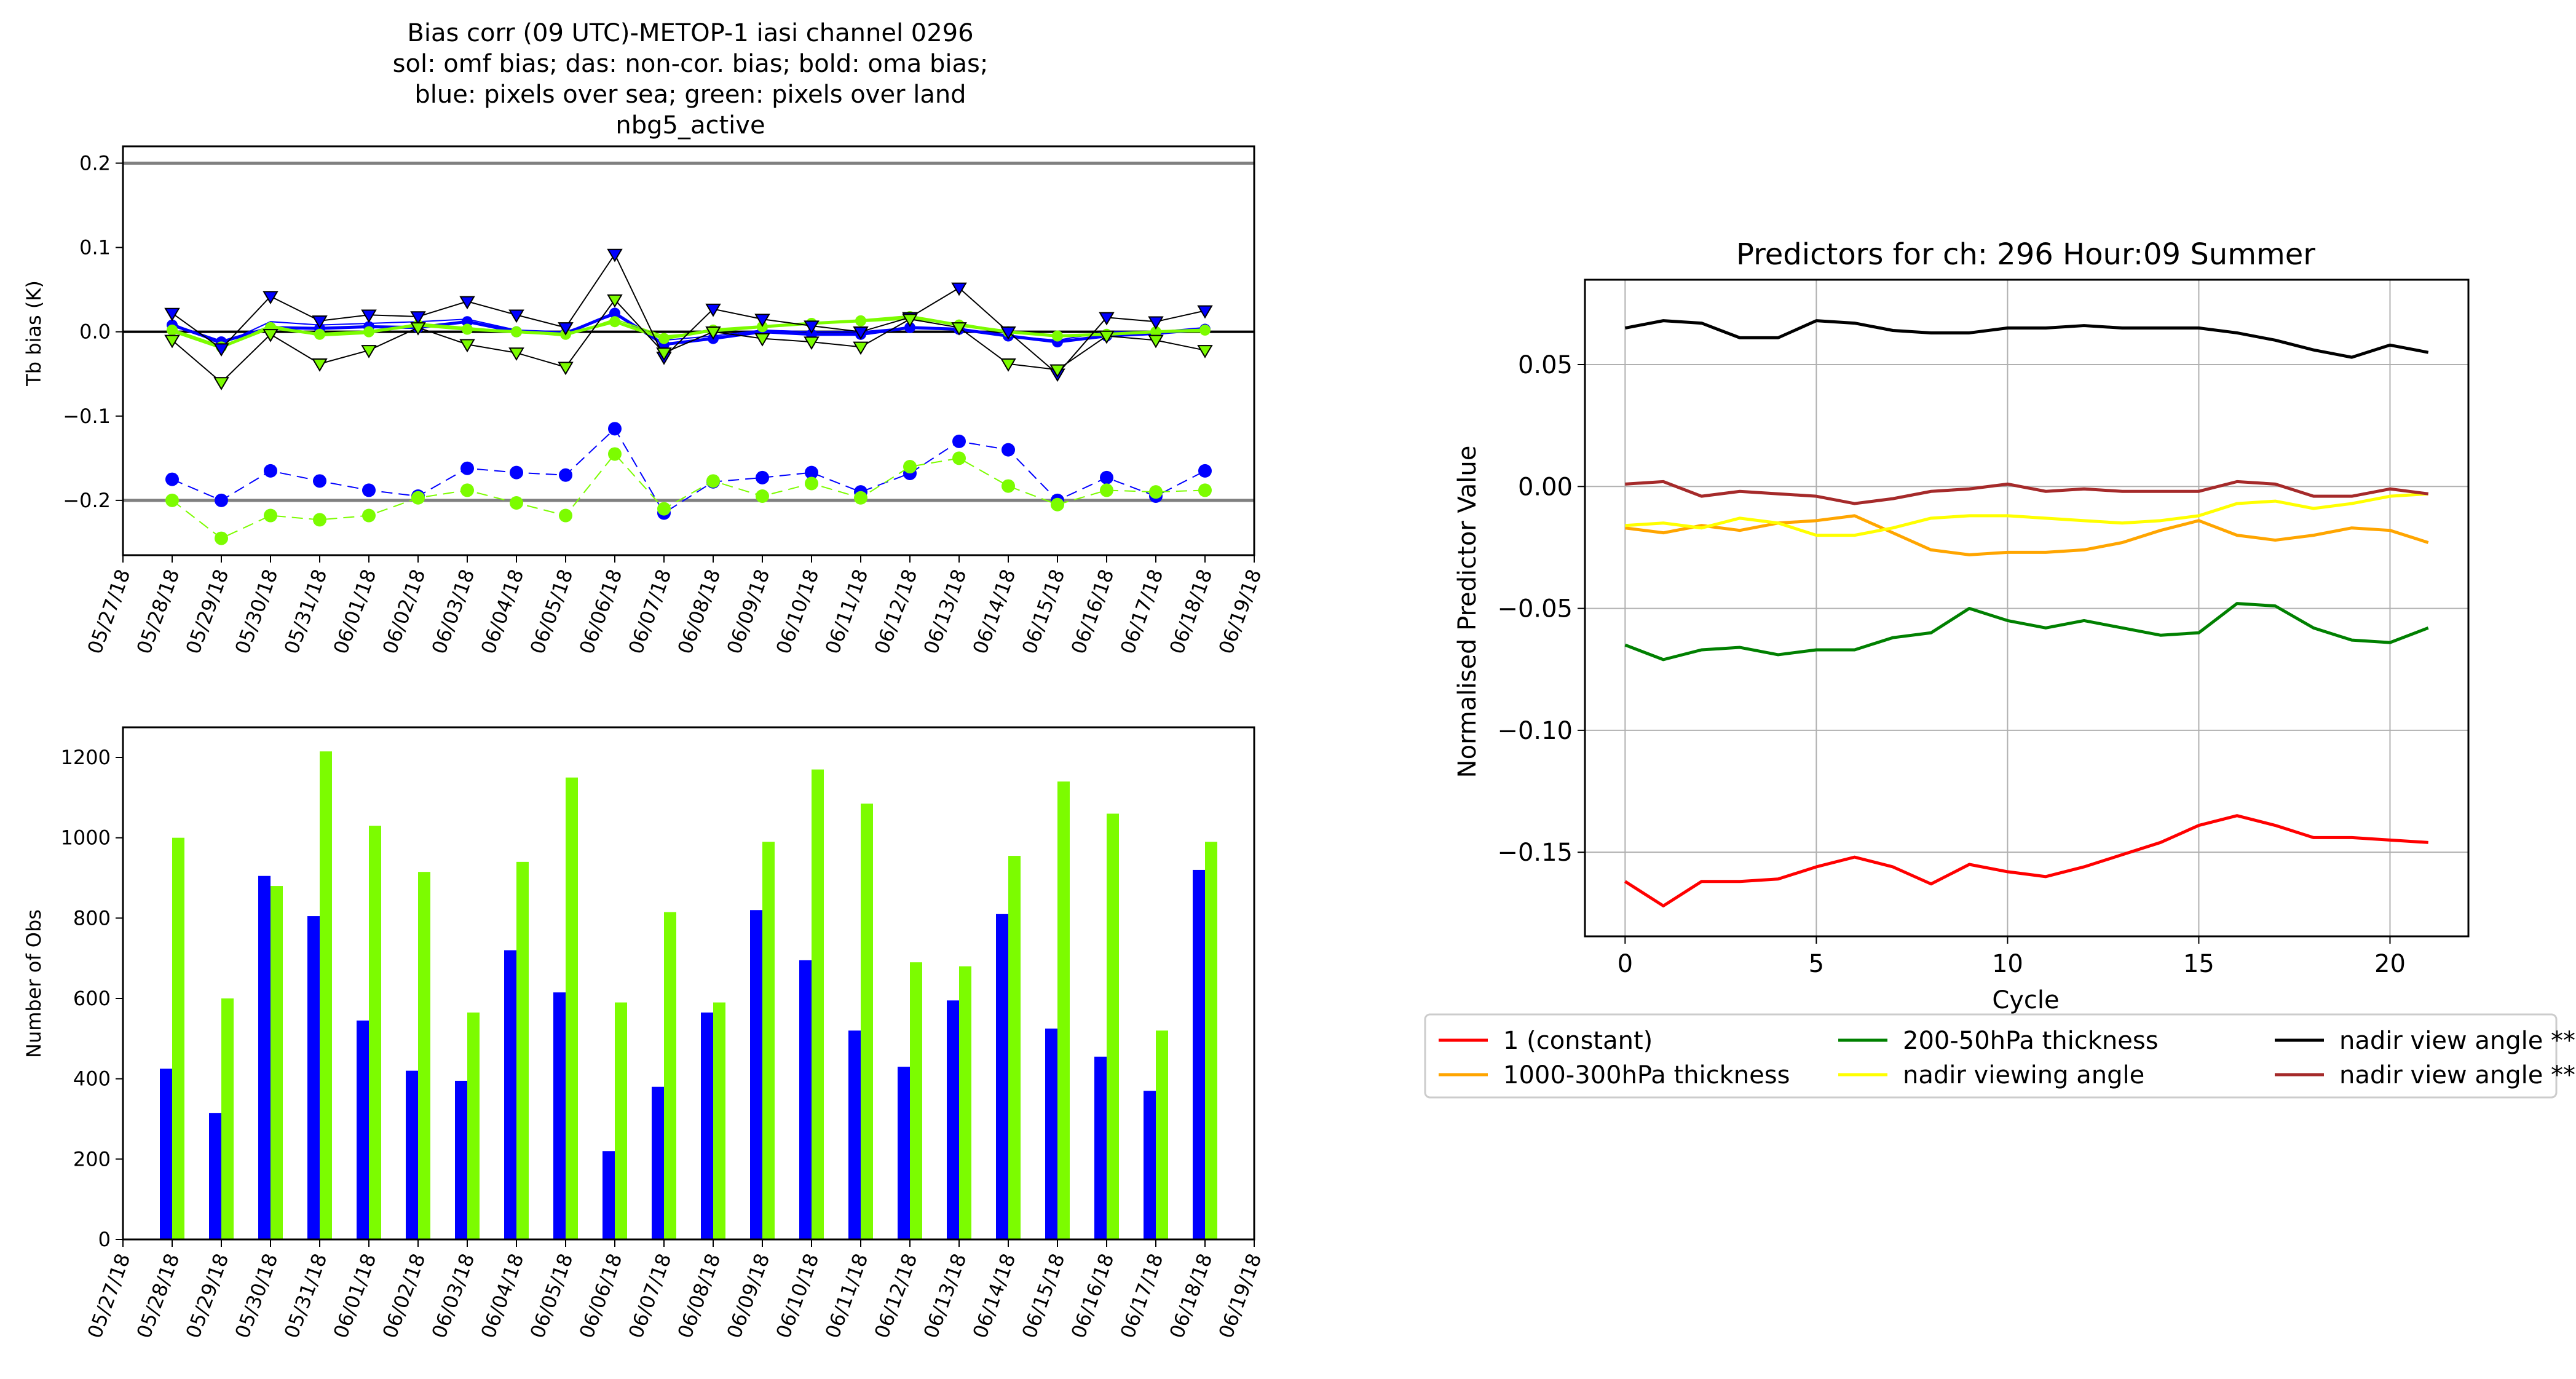  I want to click on y-tick-label: 0, so click(105, 1239).